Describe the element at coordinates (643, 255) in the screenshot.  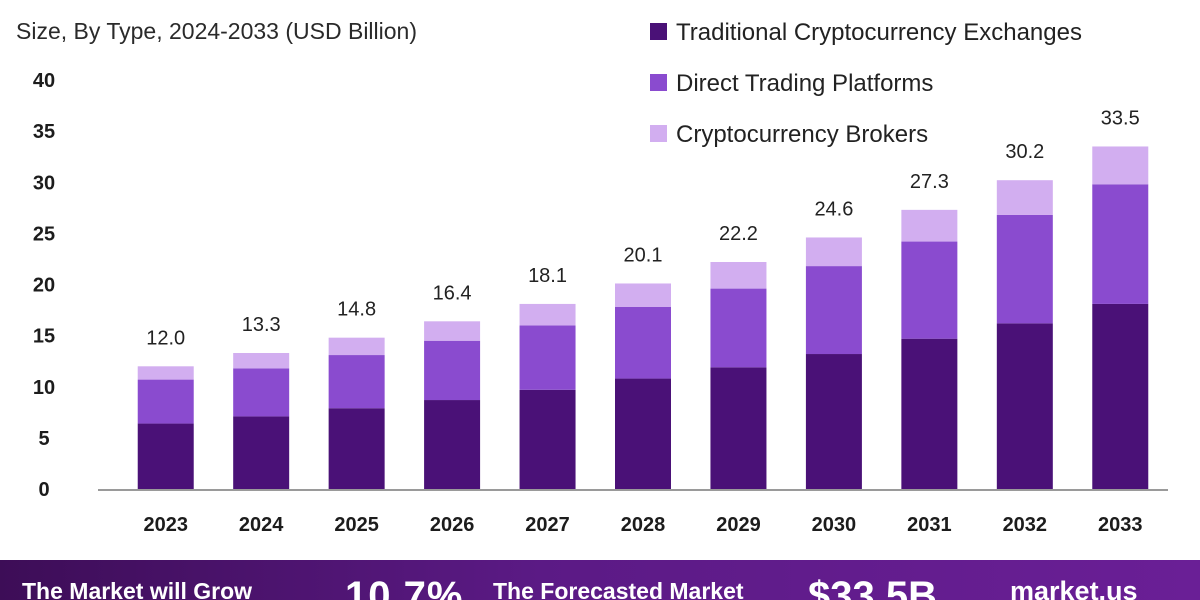
I see `bar-total-label: 20.1` at that location.